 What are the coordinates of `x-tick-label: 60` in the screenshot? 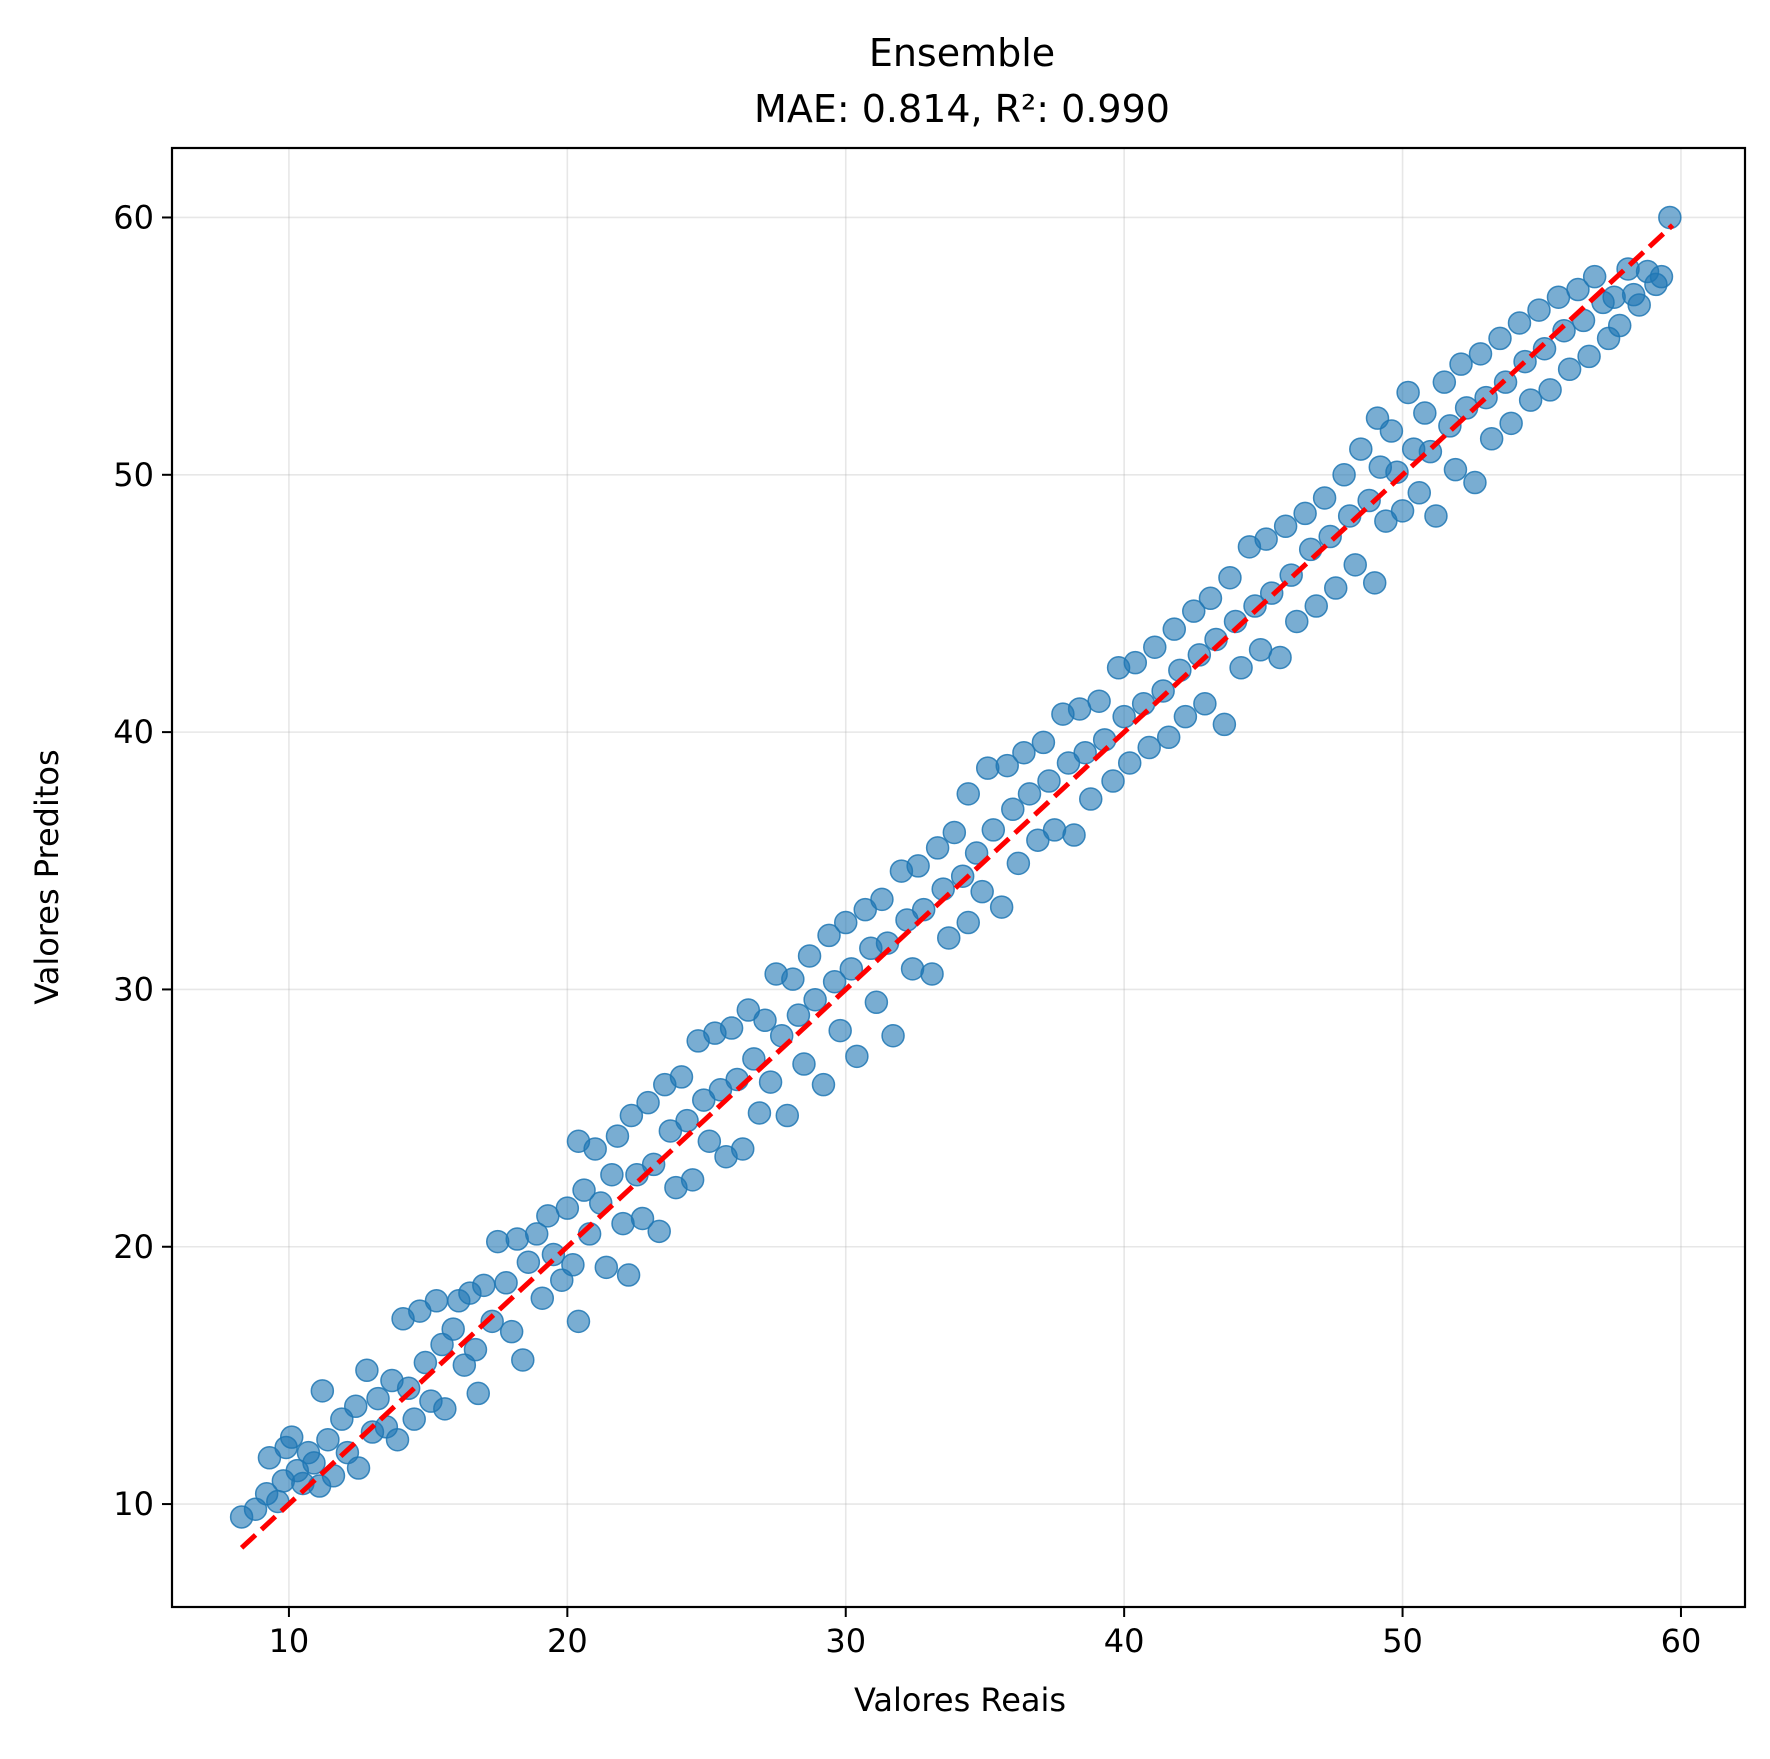 It's located at (1681, 1641).